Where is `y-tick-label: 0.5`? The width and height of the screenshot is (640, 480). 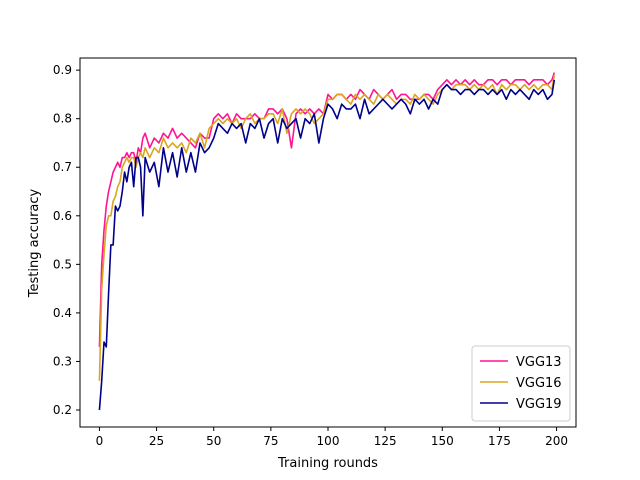 y-tick-label: 0.5 is located at coordinates (62, 264).